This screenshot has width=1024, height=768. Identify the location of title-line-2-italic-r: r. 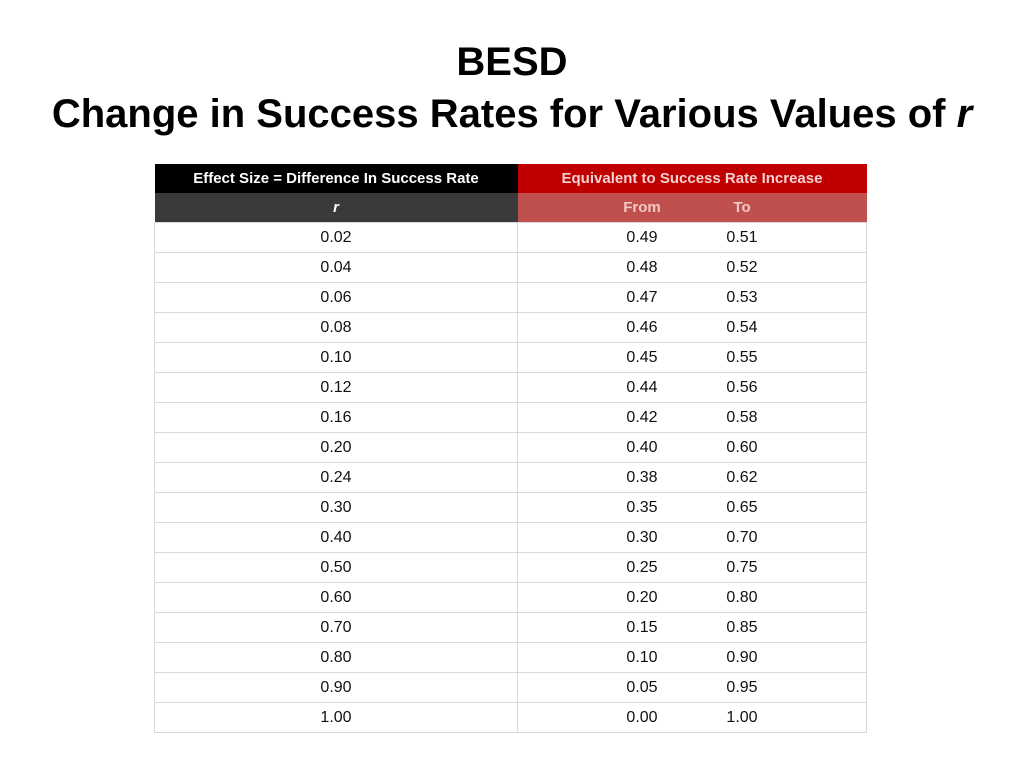
(964, 114).